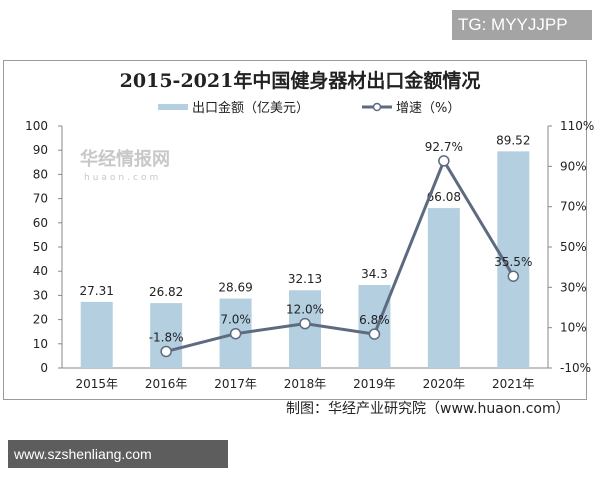 This screenshot has height=480, width=600. Describe the element at coordinates (40, 271) in the screenshot. I see `left-tick-label: 40` at that location.